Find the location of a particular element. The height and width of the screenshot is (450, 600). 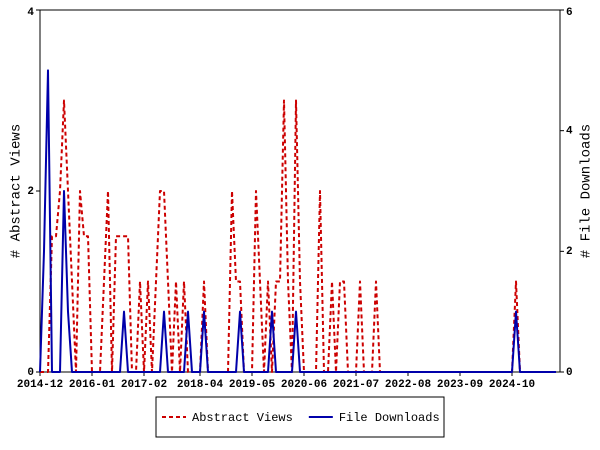

y-tick-label: 4 is located at coordinates (30, 13).